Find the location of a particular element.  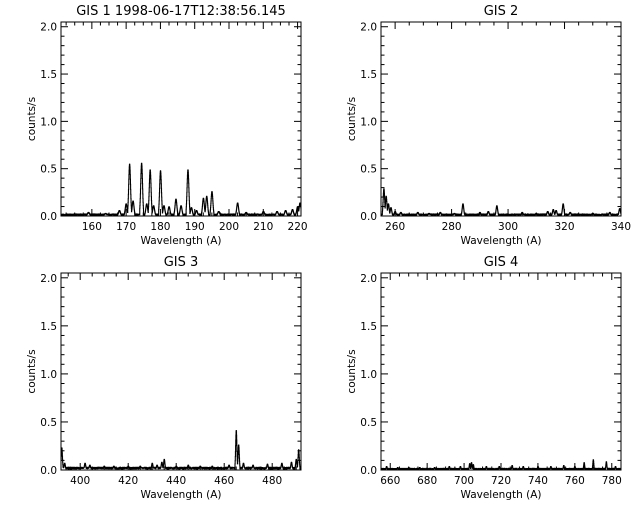

x-tick-label: 160 is located at coordinates (92, 227).